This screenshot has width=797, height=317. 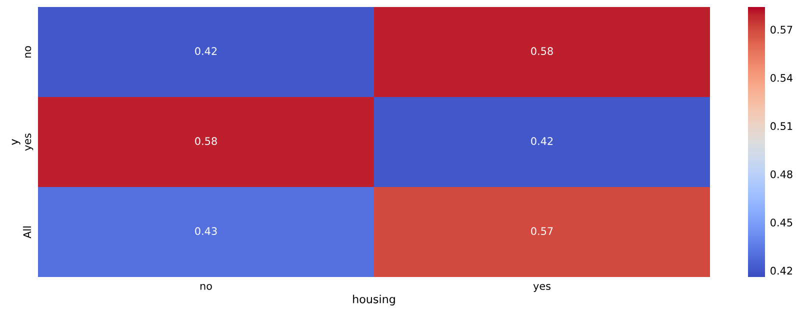 What do you see at coordinates (206, 231) in the screenshot?
I see `data-label: 0.43` at bounding box center [206, 231].